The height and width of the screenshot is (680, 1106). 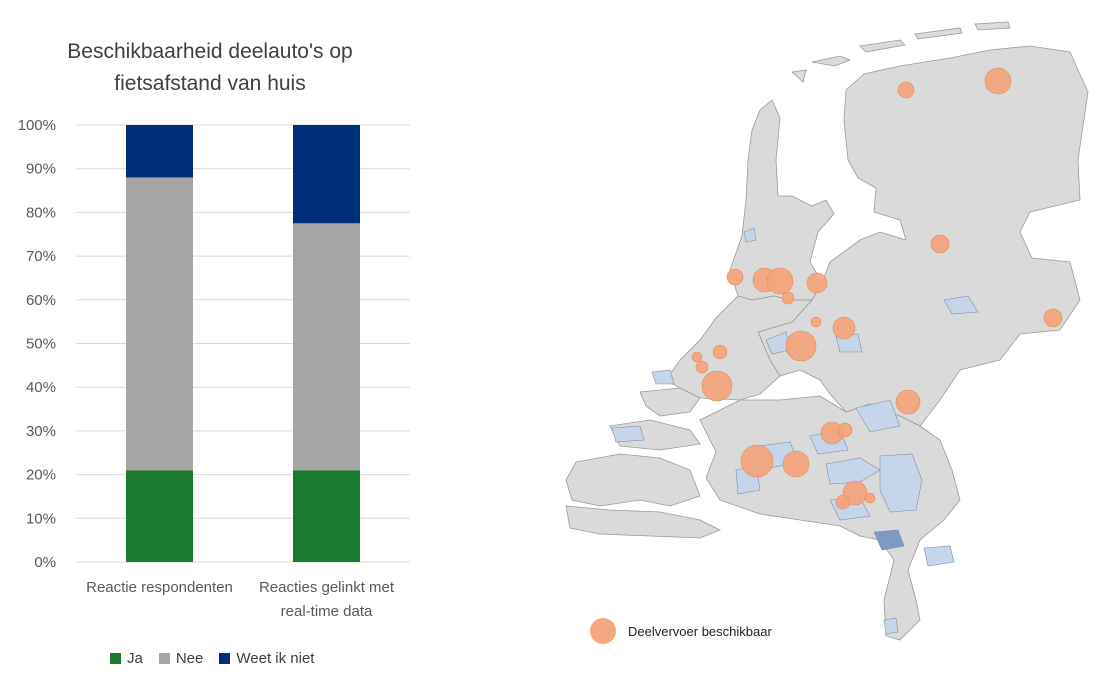 What do you see at coordinates (126, 658) in the screenshot?
I see `legend-item-ja: Ja` at bounding box center [126, 658].